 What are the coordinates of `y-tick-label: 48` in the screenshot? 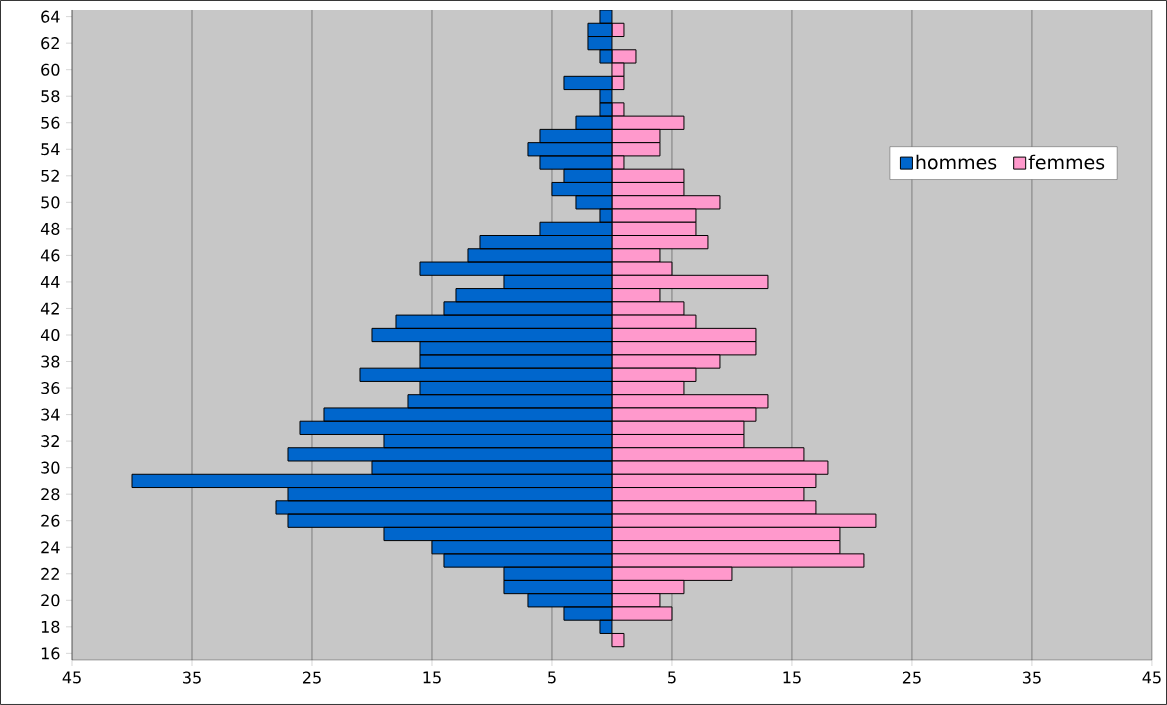 It's located at (50, 228).